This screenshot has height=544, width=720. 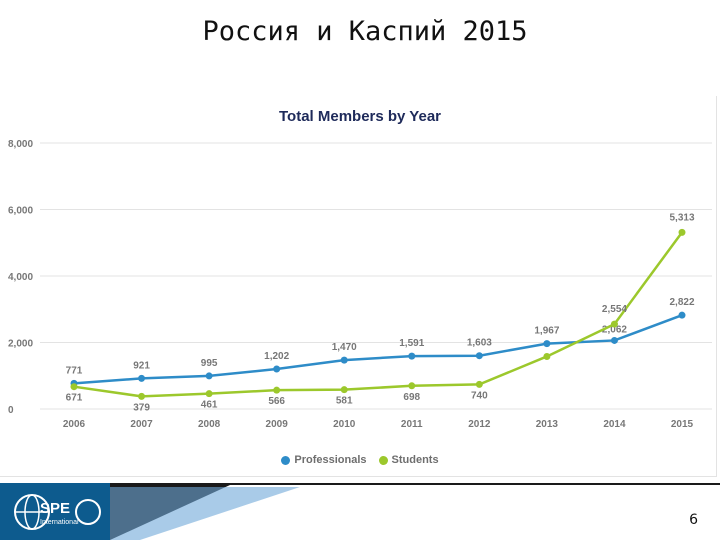 I want to click on data-label: 698, so click(x=411, y=397).